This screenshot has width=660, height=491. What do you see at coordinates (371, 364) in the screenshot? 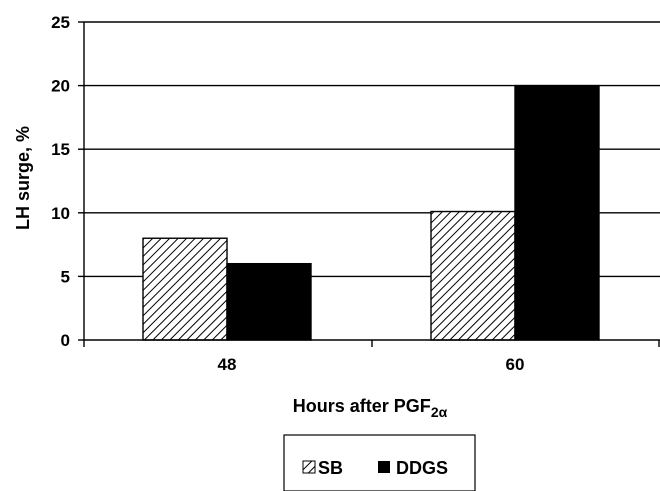
I see `x-axis-ticks: 48 60` at bounding box center [371, 364].